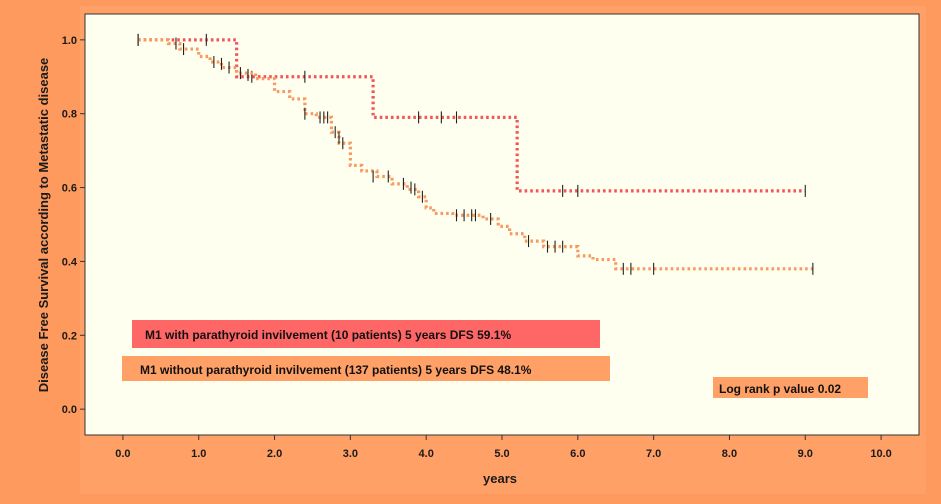 Image resolution: width=941 pixels, height=504 pixels. I want to click on legend-without-box, so click(366, 368).